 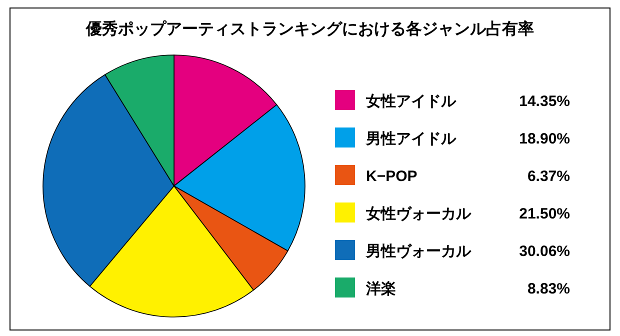 I want to click on legend-label: 女性アイドル, so click(x=411, y=101).